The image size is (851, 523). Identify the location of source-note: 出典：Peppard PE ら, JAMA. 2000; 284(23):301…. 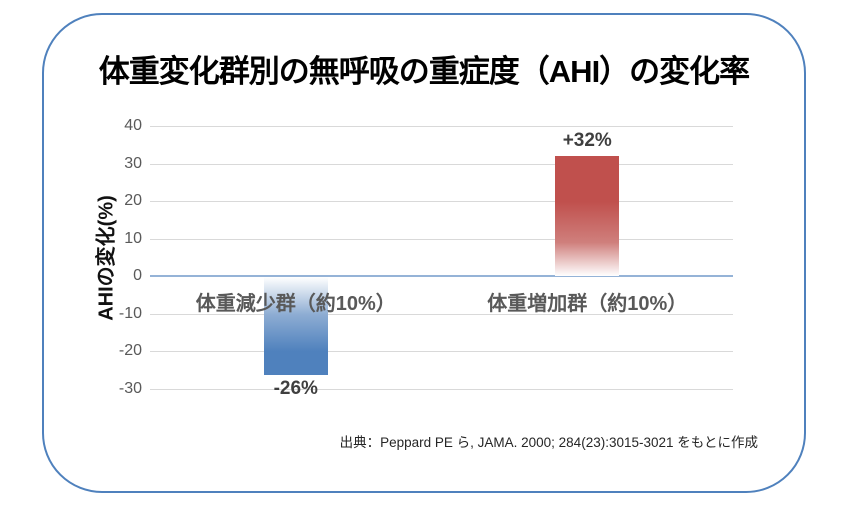
(548, 442).